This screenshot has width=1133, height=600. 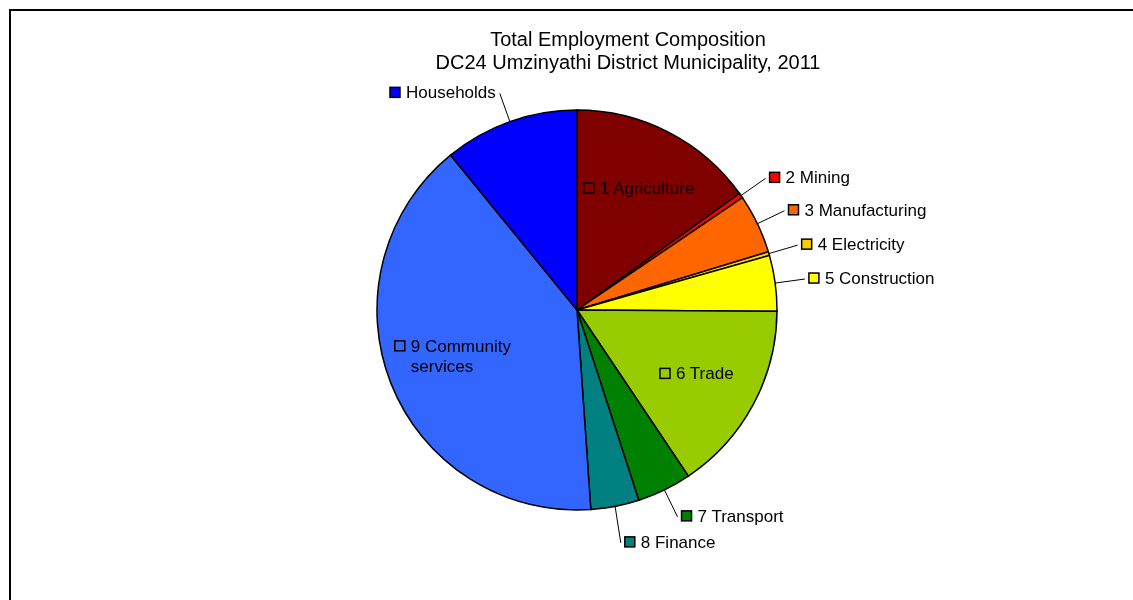 I want to click on legend-label: 3 Manufacturing, so click(x=865, y=210).